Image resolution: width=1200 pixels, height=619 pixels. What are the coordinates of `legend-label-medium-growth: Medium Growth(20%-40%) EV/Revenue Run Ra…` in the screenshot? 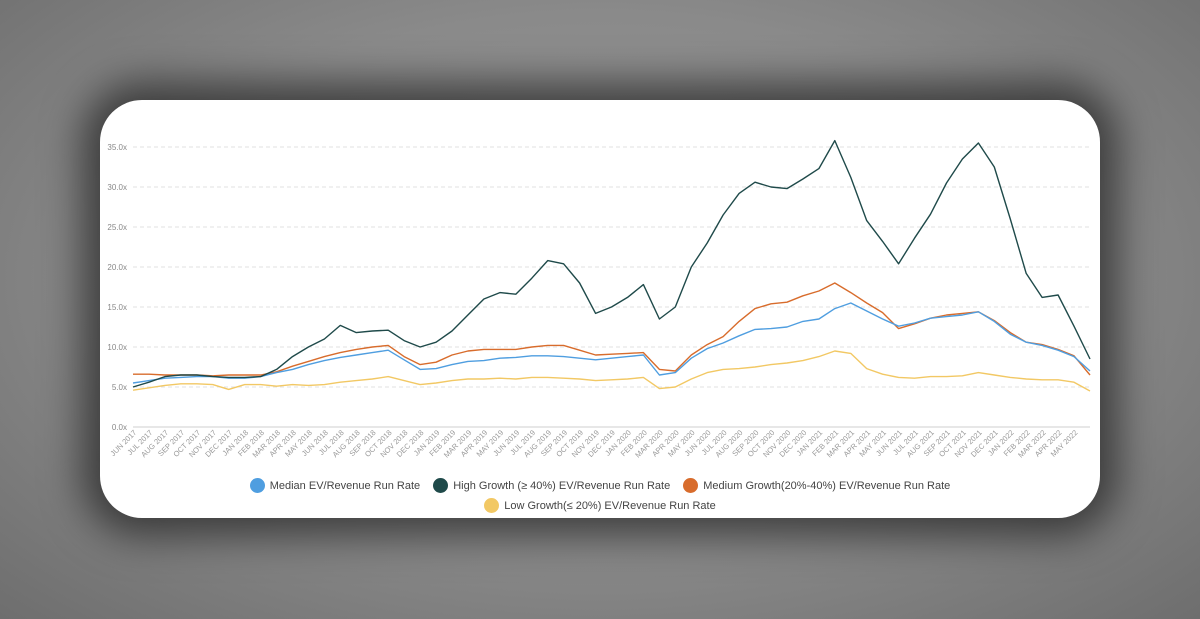 It's located at (827, 485).